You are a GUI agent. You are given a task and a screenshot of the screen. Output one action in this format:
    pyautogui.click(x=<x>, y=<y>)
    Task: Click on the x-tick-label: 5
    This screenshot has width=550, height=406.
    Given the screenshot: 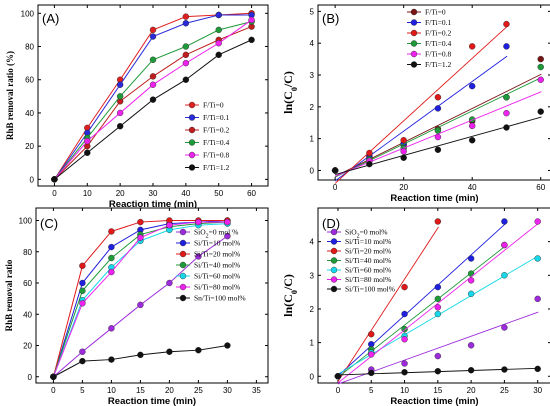 What is the action you would take?
    pyautogui.click(x=82, y=390)
    